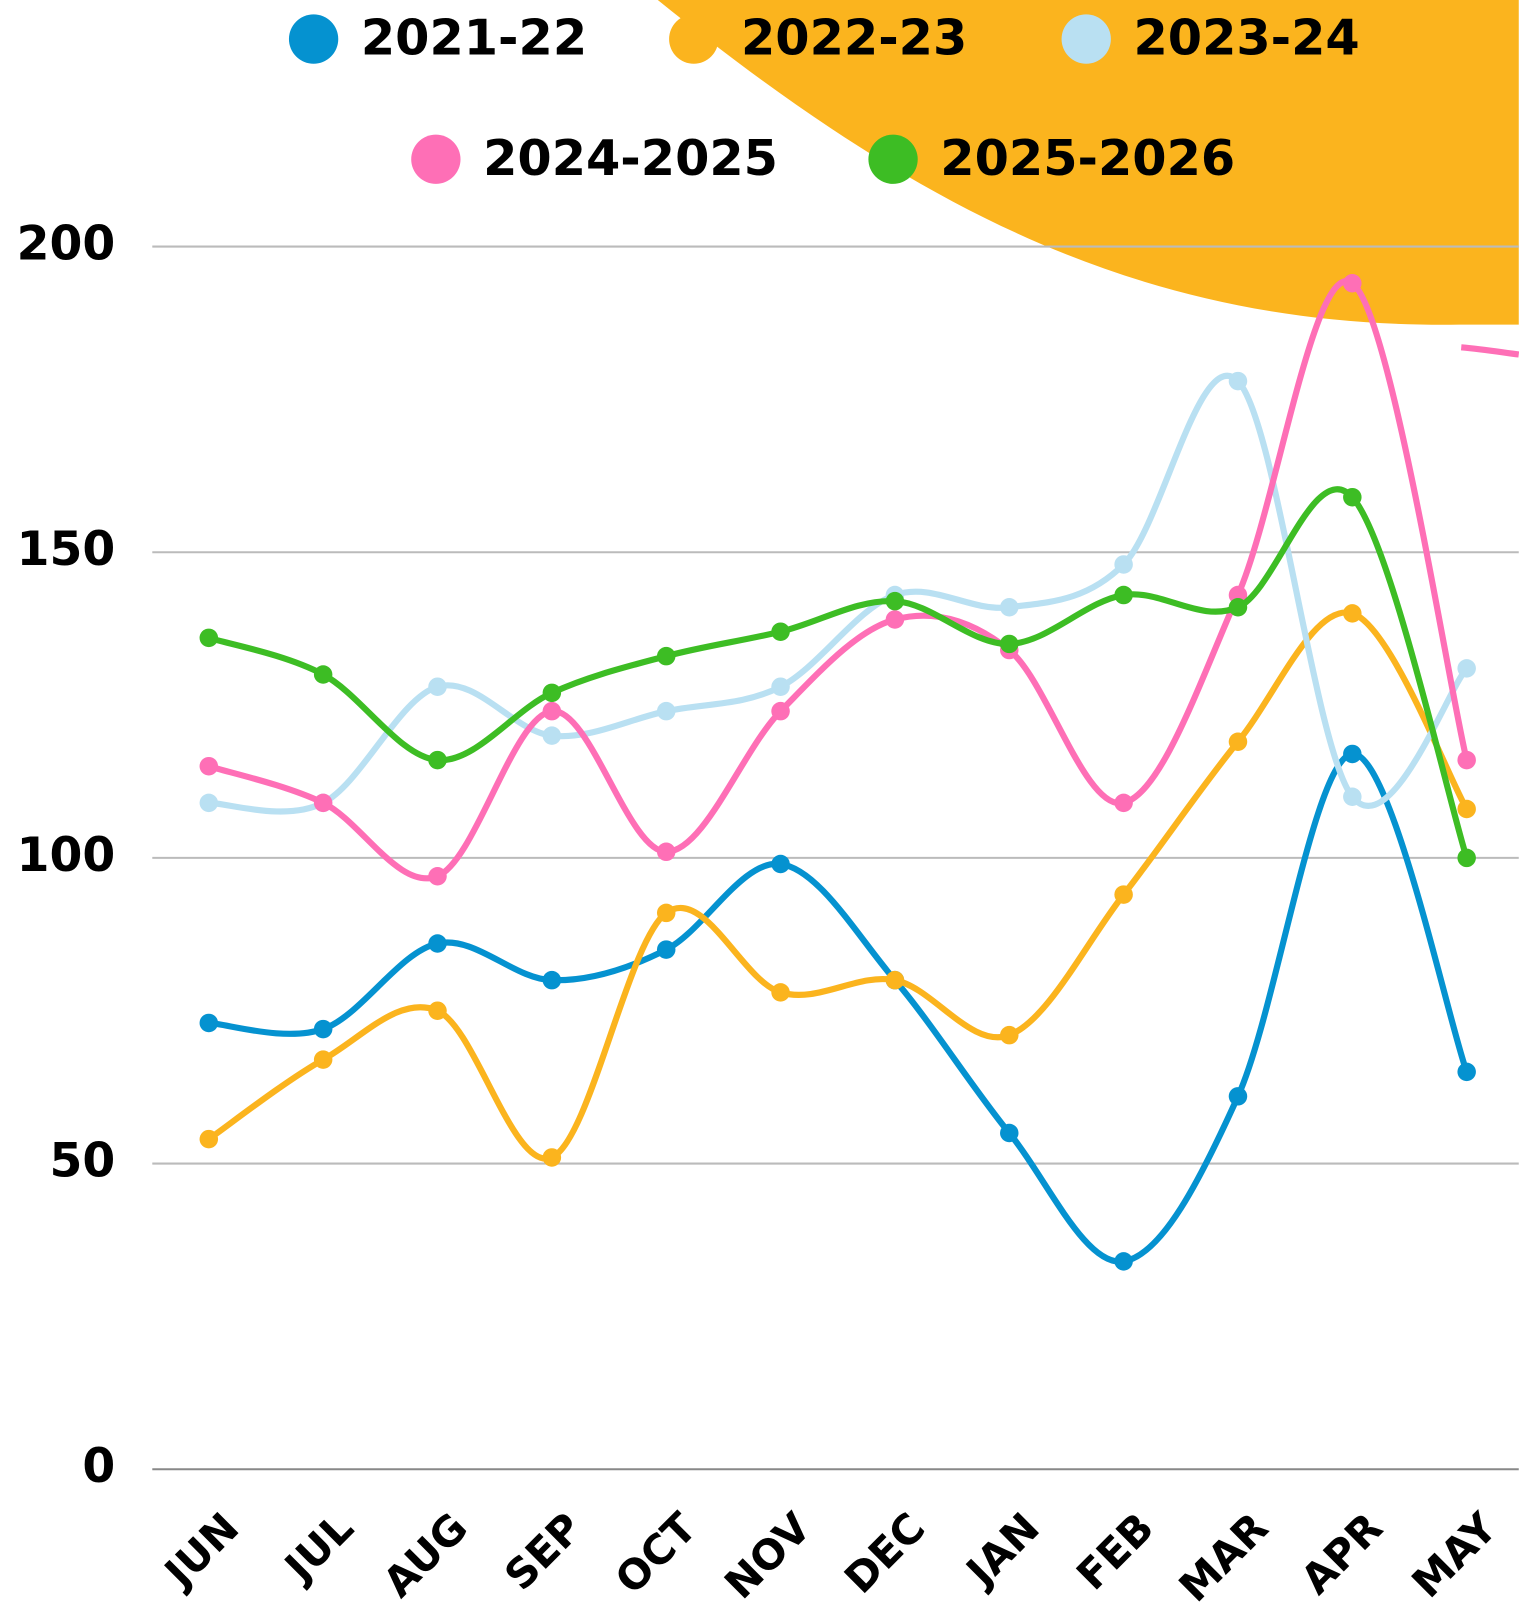 The height and width of the screenshot is (1611, 1519). What do you see at coordinates (474, 38) in the screenshot?
I see `legend-label: 2021-22` at bounding box center [474, 38].